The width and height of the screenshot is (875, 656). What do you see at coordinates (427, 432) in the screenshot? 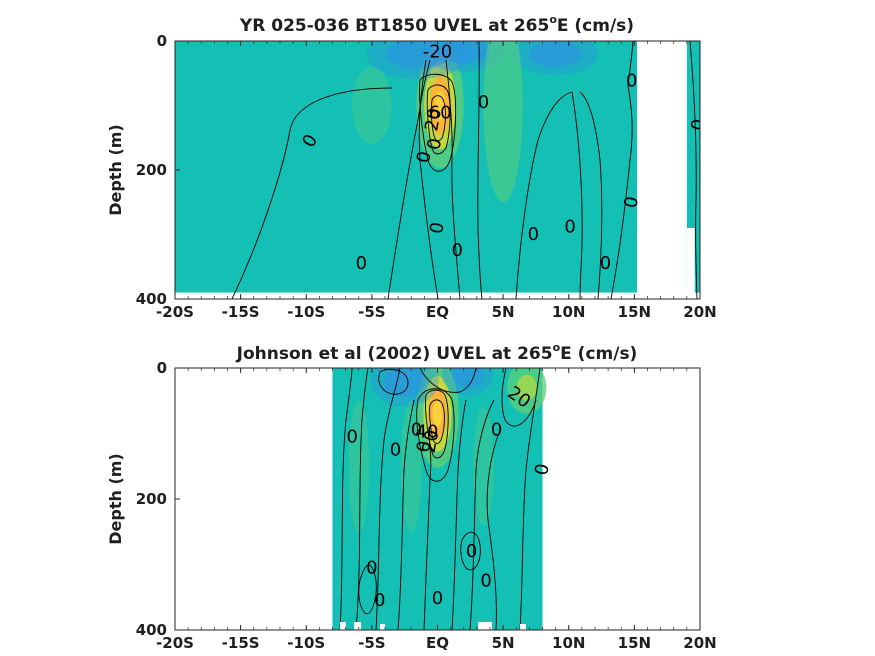
I see `bottom-contour-label: 40` at bounding box center [427, 432].